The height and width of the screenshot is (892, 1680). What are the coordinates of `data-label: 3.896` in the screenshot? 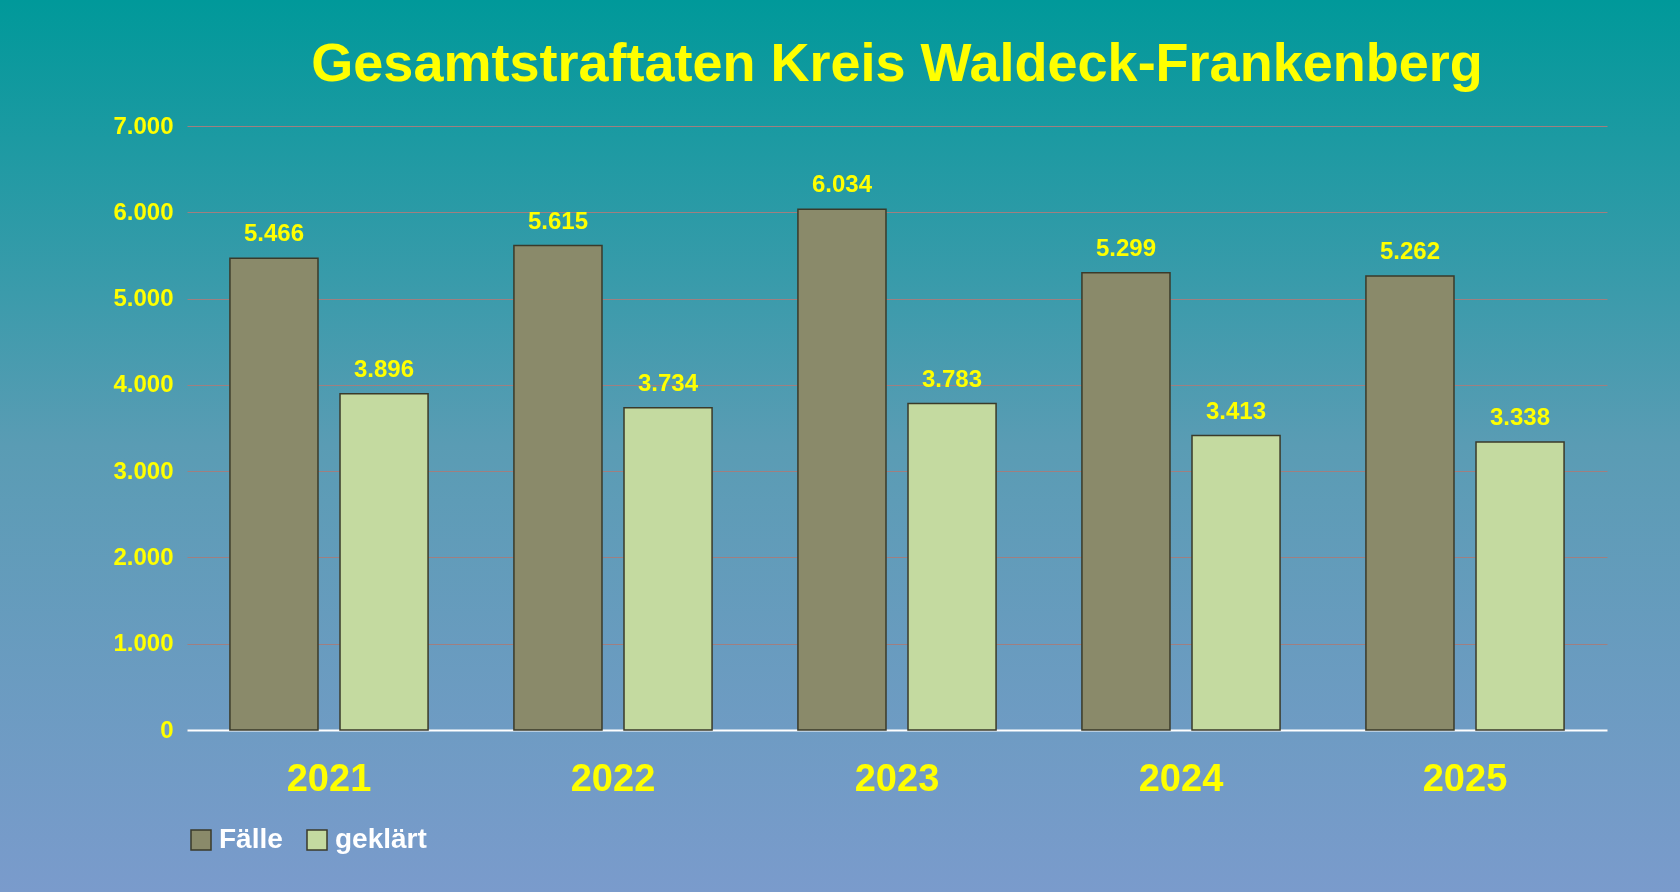 It's located at (384, 368).